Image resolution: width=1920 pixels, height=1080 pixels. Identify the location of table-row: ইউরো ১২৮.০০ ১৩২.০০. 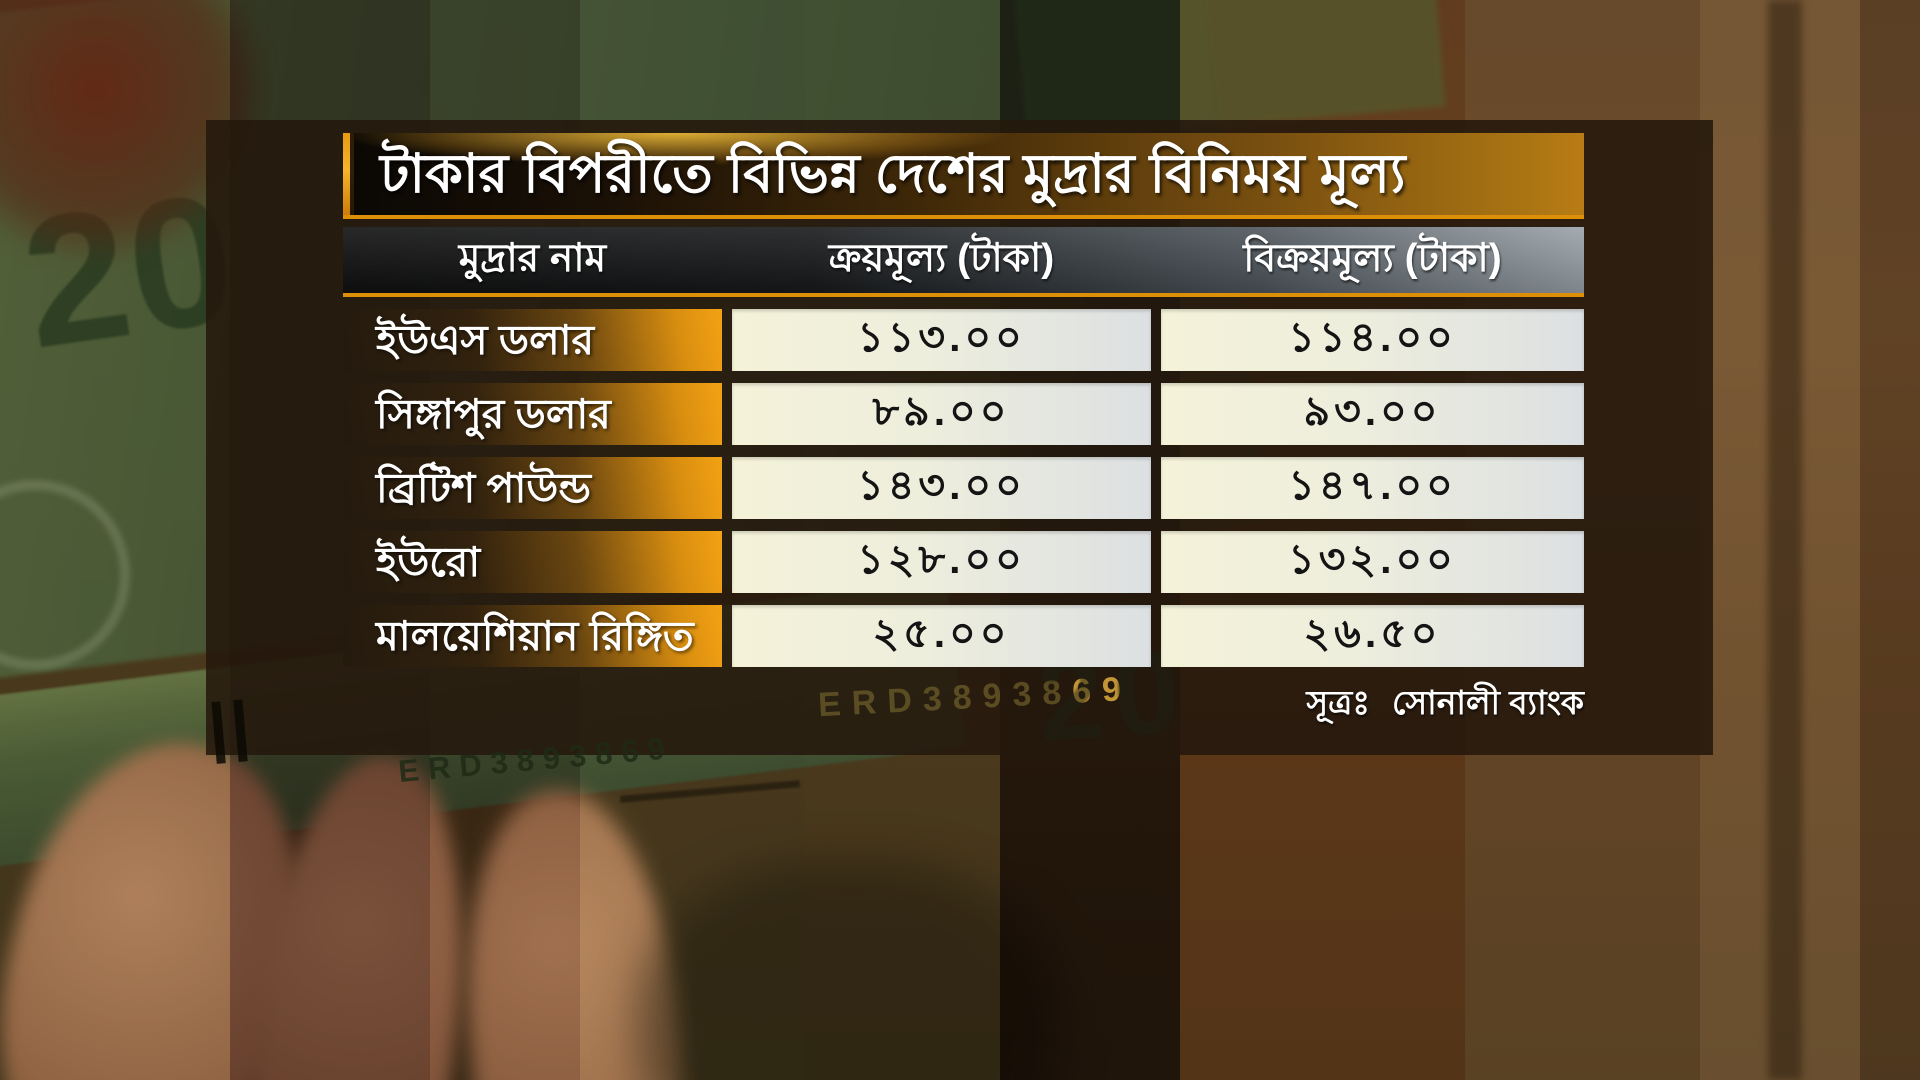
(963, 562).